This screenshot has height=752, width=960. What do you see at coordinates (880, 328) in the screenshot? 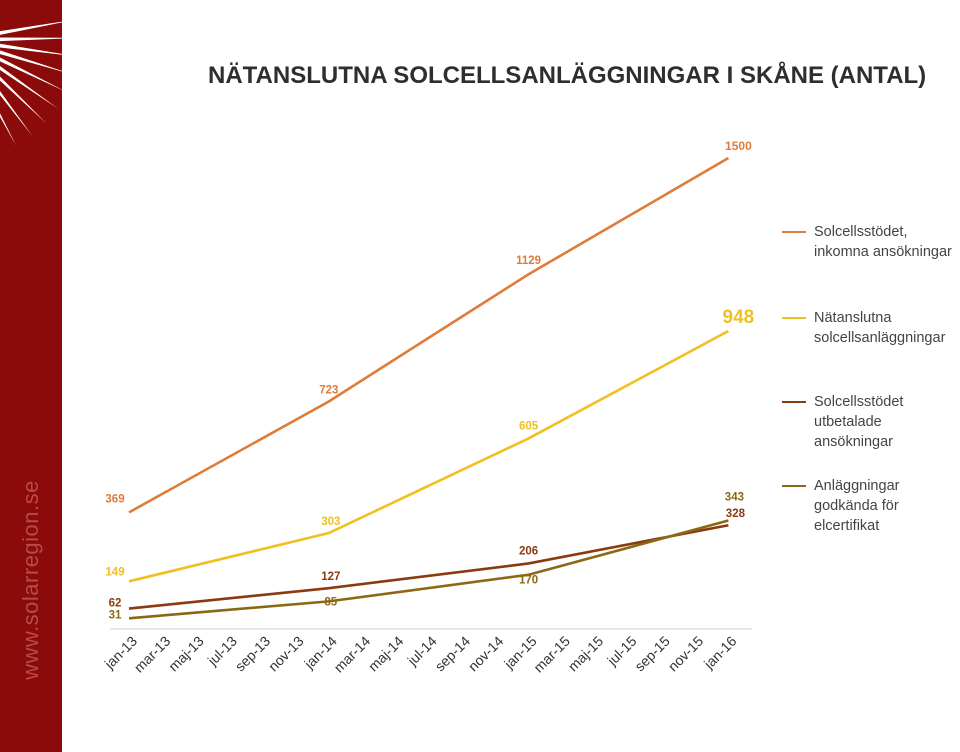
I see `legend-label: Nätanslutna solcellsanläggningar` at bounding box center [880, 328].